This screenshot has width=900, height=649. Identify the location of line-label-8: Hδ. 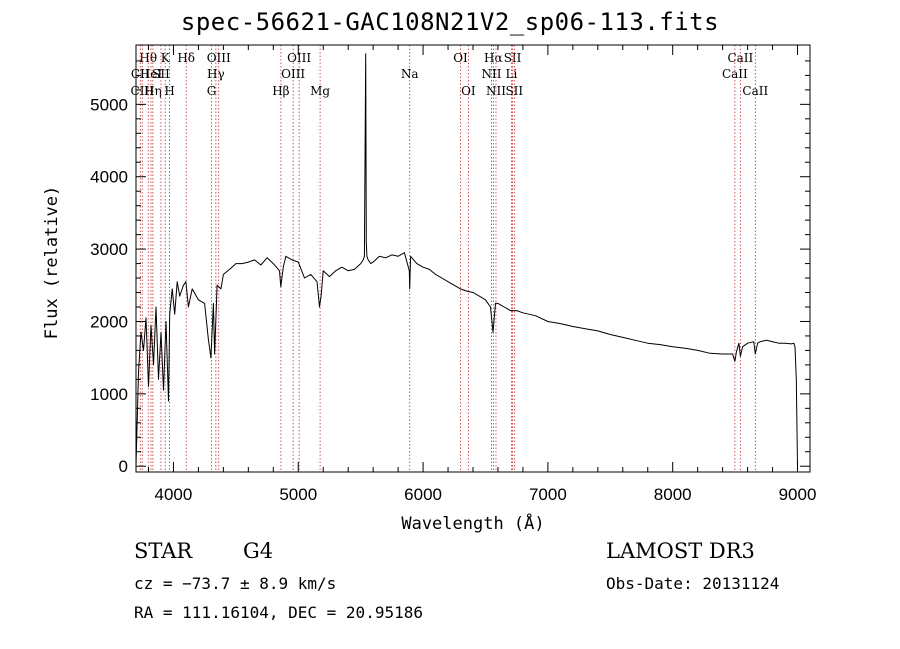
(186, 58).